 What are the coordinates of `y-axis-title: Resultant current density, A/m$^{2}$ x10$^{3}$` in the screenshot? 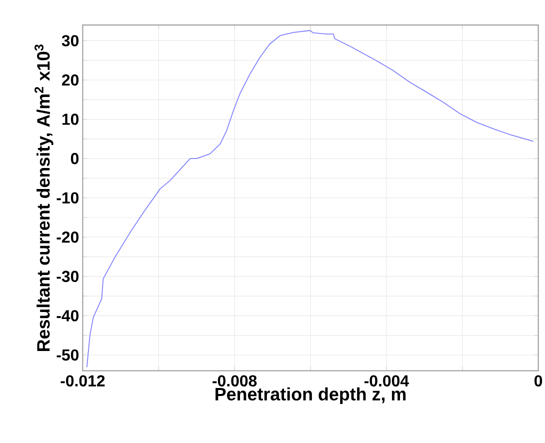 It's located at (44, 197).